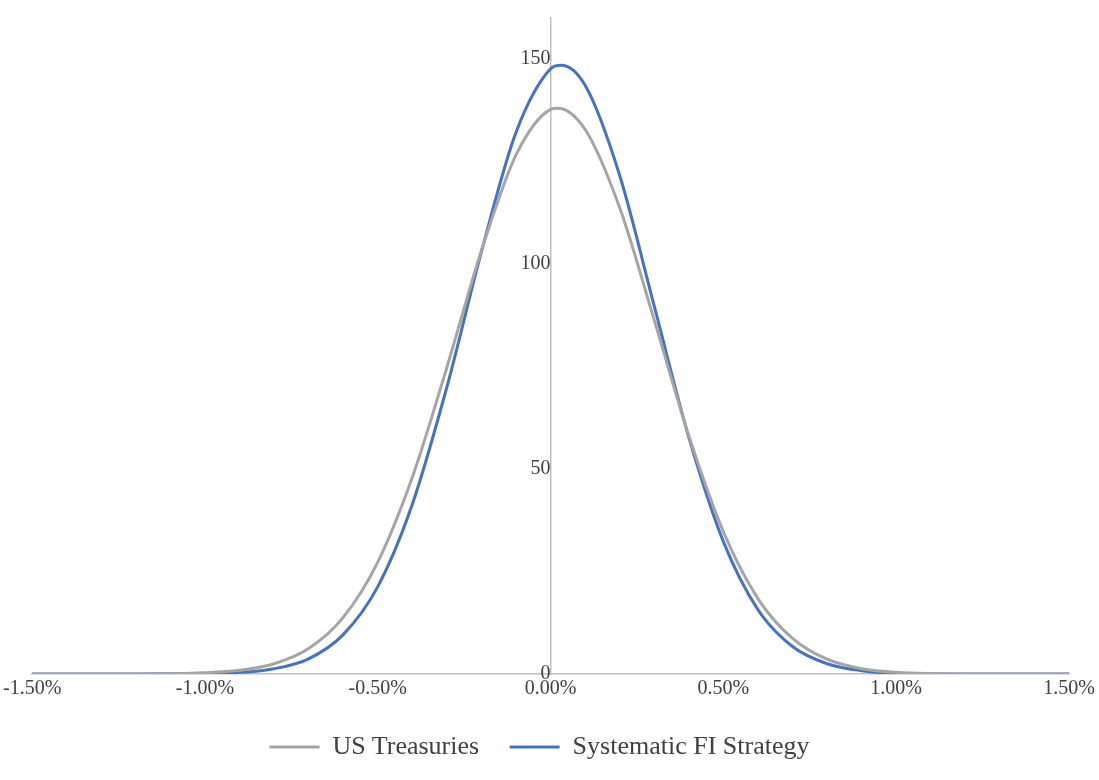  What do you see at coordinates (540, 467) in the screenshot?
I see `y-tick-label: 50` at bounding box center [540, 467].